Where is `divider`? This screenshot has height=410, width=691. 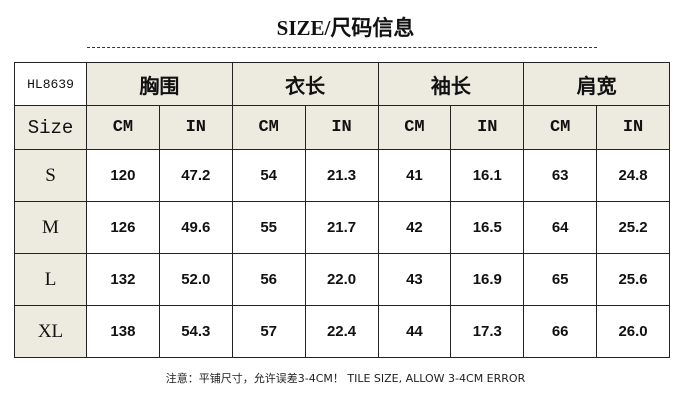 divider is located at coordinates (342, 47).